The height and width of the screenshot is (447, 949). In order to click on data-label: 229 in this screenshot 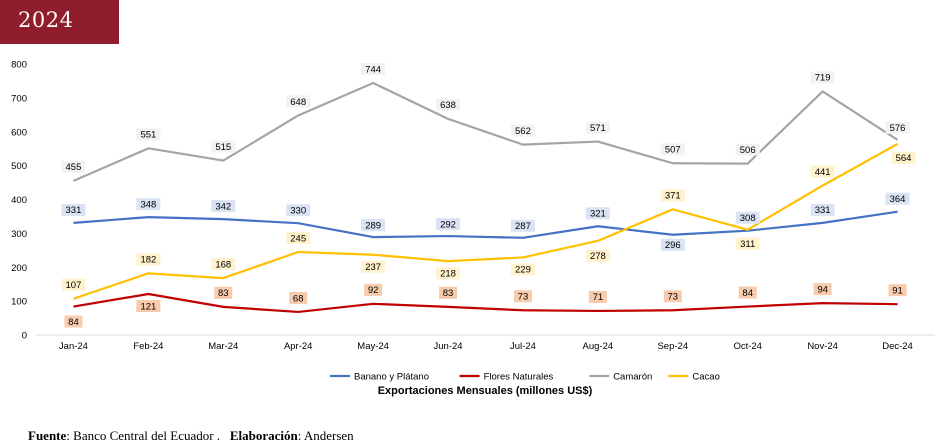, I will do `click(523, 270)`.